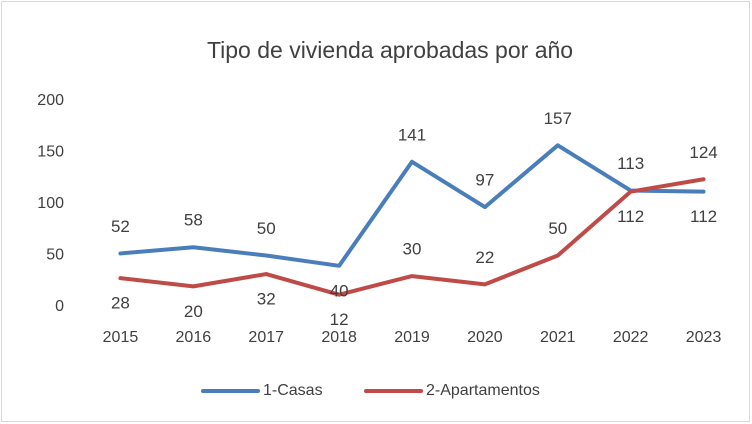 The width and height of the screenshot is (752, 424). What do you see at coordinates (266, 337) in the screenshot?
I see `x-tick-label: 2017` at bounding box center [266, 337].